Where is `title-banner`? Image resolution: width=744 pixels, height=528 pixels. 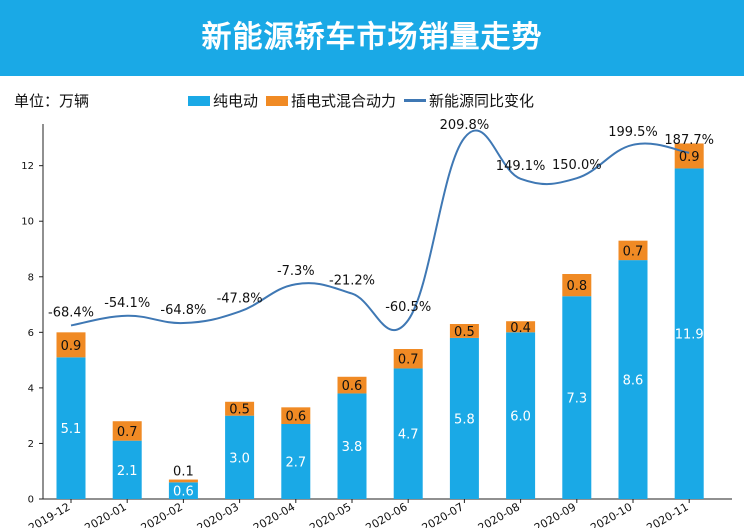 title-banner is located at coordinates (372, 38).